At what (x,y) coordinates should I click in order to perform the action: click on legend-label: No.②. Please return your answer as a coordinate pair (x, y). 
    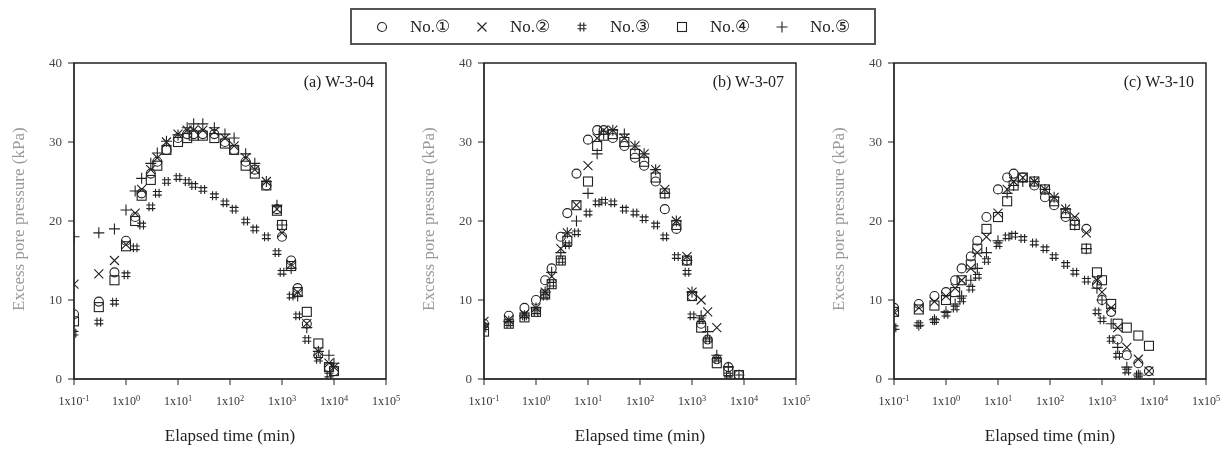
    Looking at the image, I should click on (529, 26).